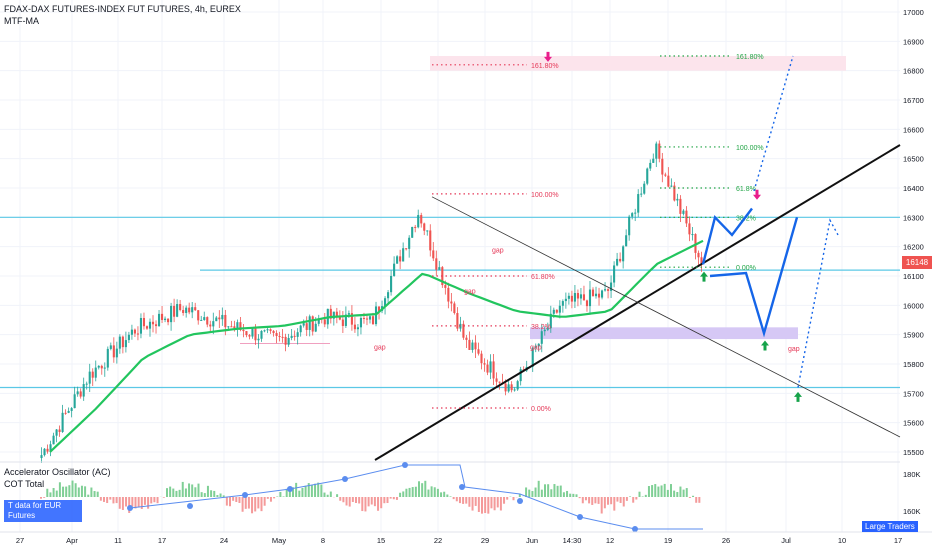 The height and width of the screenshot is (550, 932). What do you see at coordinates (890, 526) in the screenshot?
I see `large-traders-badge: Large Traders` at bounding box center [890, 526].